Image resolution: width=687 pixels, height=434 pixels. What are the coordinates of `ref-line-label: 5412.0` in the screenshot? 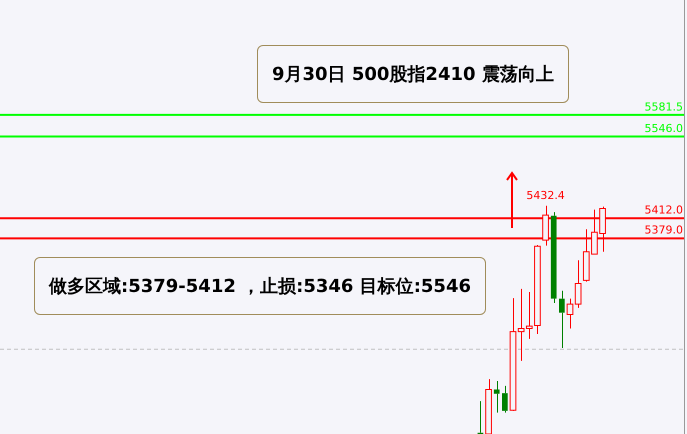 It's located at (663, 210).